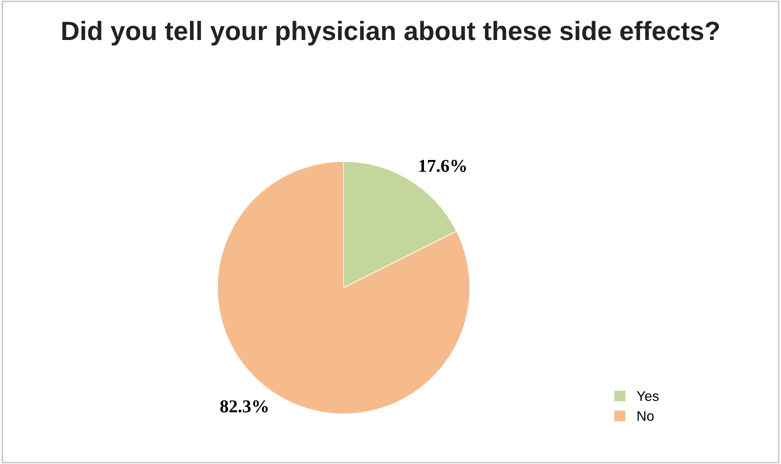 Image resolution: width=781 pixels, height=464 pixels. What do you see at coordinates (244, 406) in the screenshot?
I see `data-label: 82.3%` at bounding box center [244, 406].